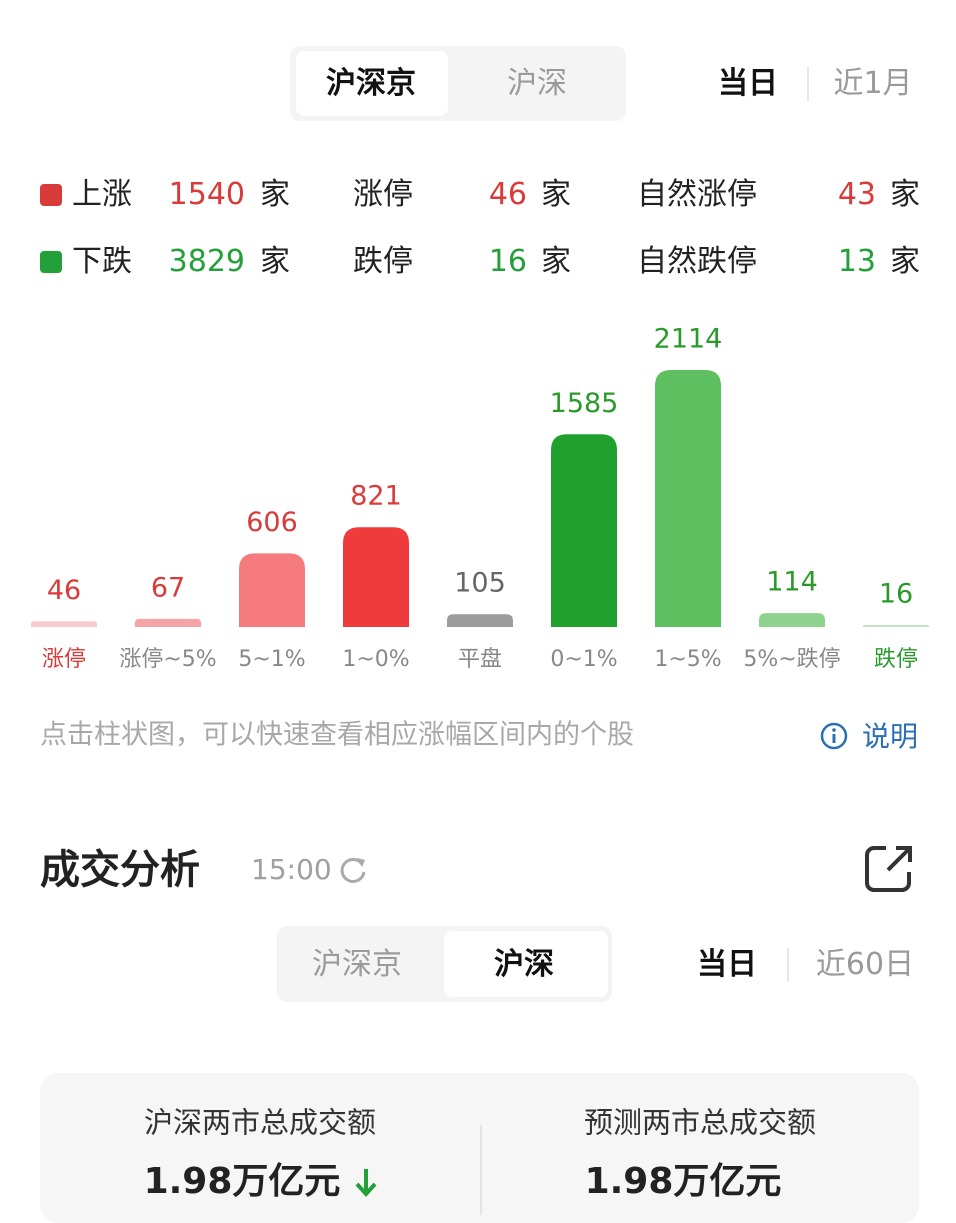 The height and width of the screenshot is (1223, 956). I want to click on stat-label: 跌停, so click(383, 261).